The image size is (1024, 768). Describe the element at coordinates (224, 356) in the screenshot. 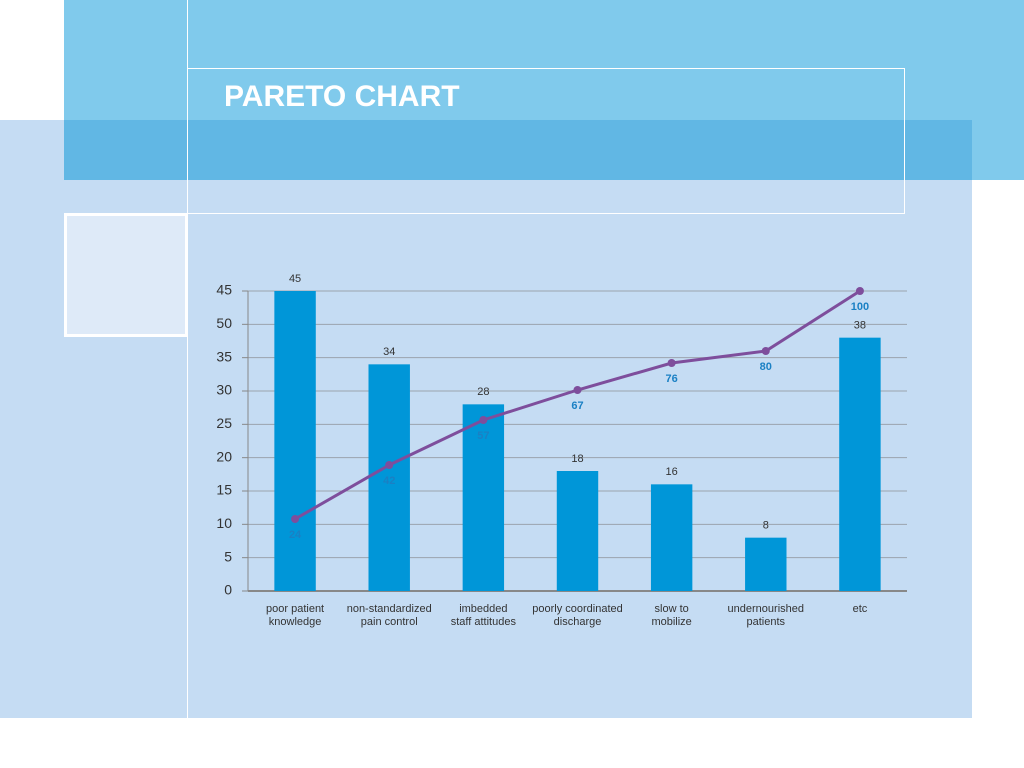

I see `y-tick-label: 35` at that location.